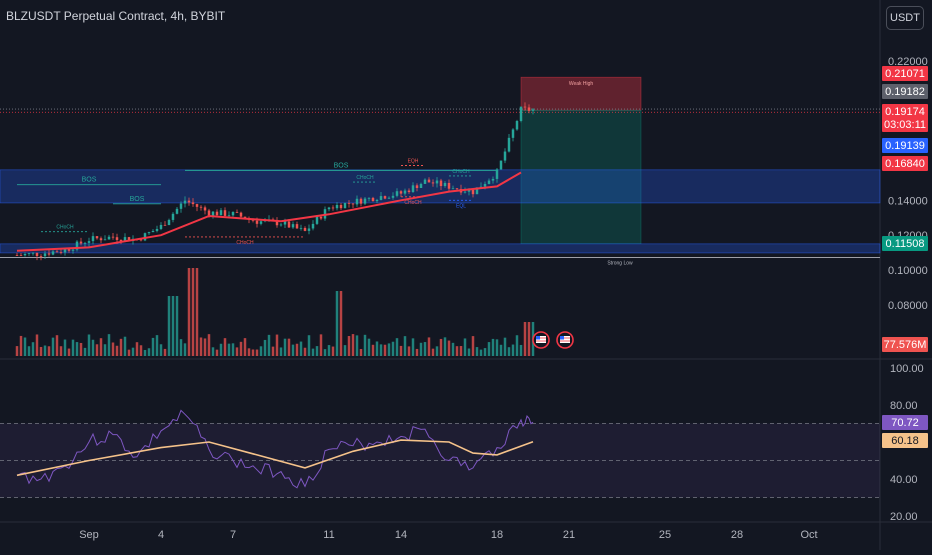 The image size is (932, 555). I want to click on price-label: 0.19139, so click(905, 146).